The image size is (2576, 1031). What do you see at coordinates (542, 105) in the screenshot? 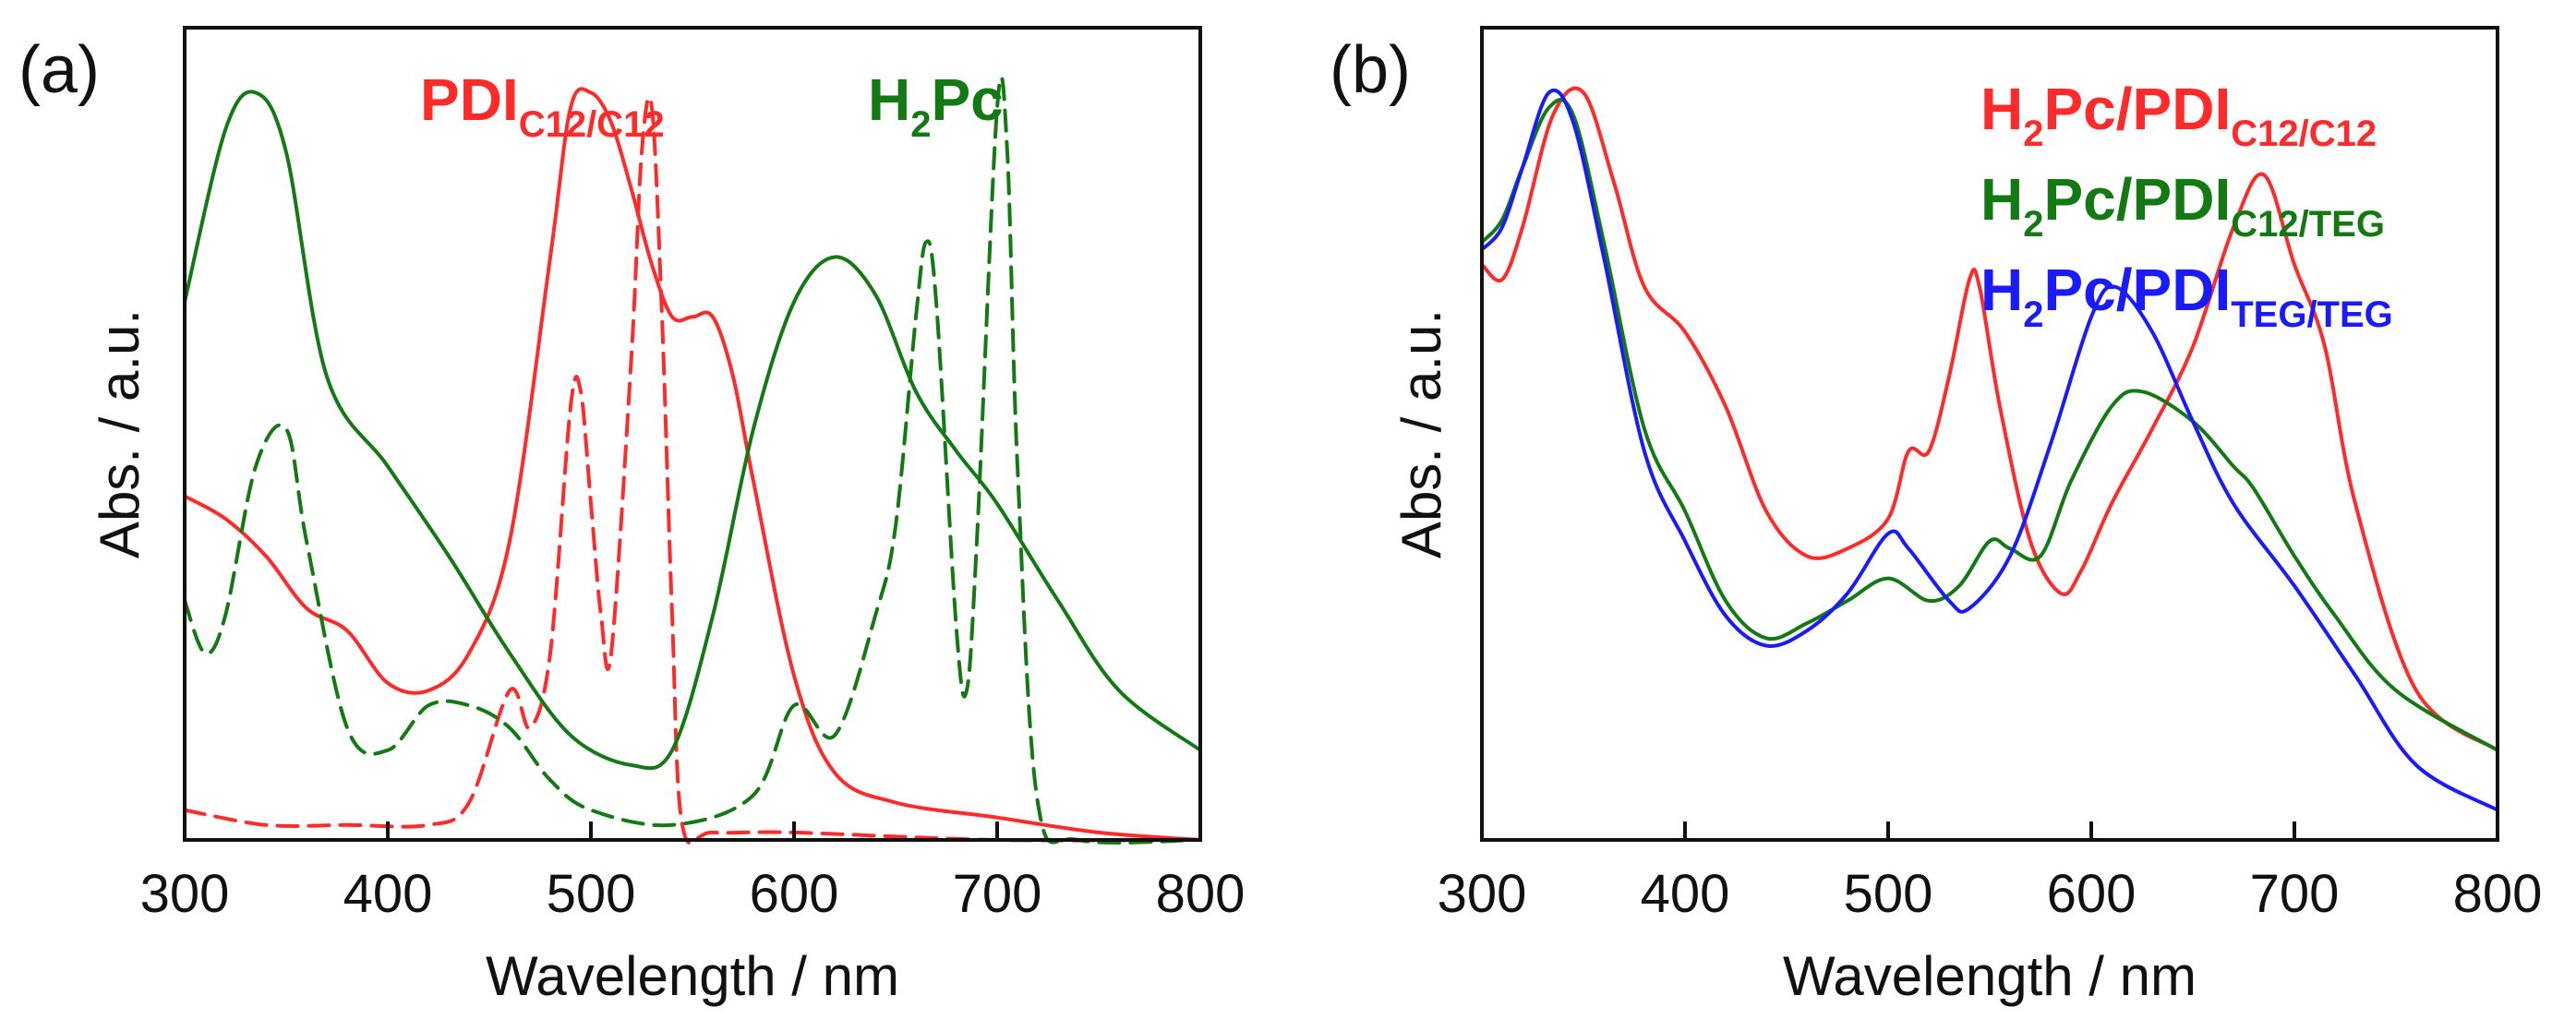
I see `legend-entry-0: PDIC12/C12` at bounding box center [542, 105].